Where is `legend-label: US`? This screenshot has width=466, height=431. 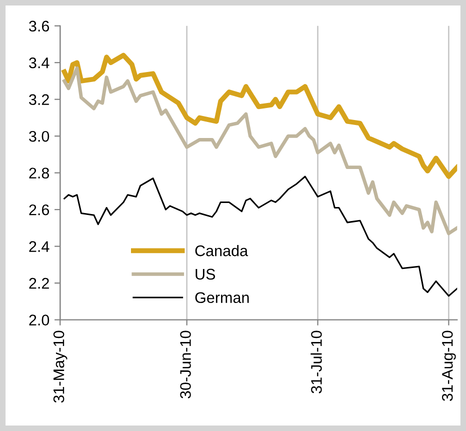 legend-label: US is located at coordinates (206, 274).